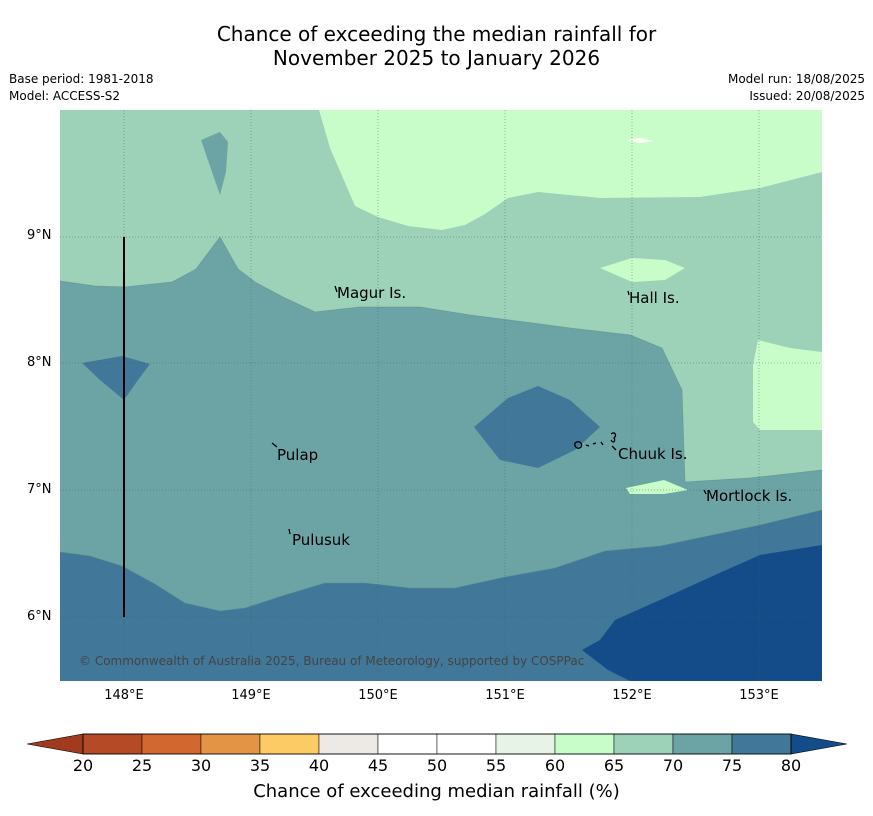 This screenshot has height=816, width=873. What do you see at coordinates (732, 765) in the screenshot?
I see `colorbar-tick-label: 75` at bounding box center [732, 765].